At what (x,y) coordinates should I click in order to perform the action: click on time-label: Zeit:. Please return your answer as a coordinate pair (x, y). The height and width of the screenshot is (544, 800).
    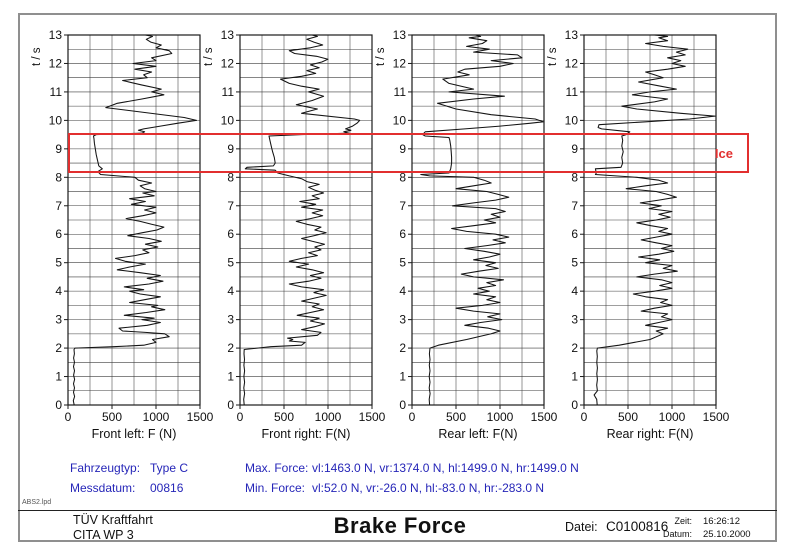
    Looking at the image, I should click on (683, 521).